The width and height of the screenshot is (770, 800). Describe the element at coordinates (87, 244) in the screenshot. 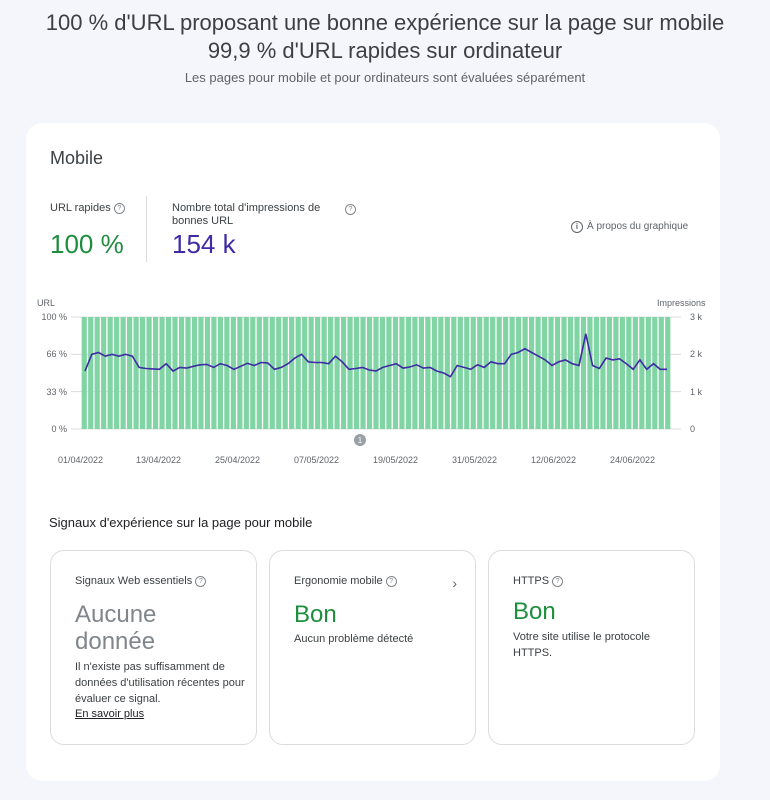

I see `metric-value-fast-urls: 100 %` at that location.